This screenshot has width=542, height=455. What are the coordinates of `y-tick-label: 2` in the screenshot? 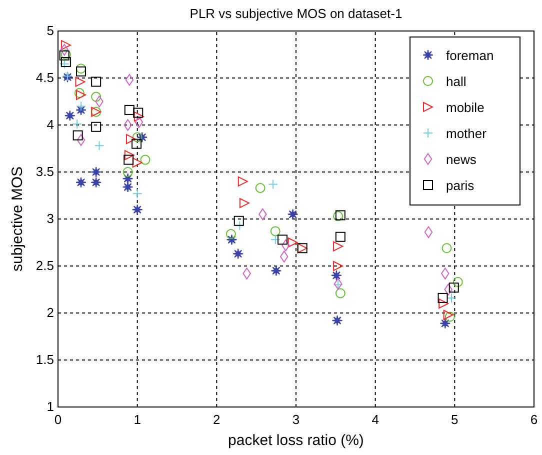 It's located at (50, 312).